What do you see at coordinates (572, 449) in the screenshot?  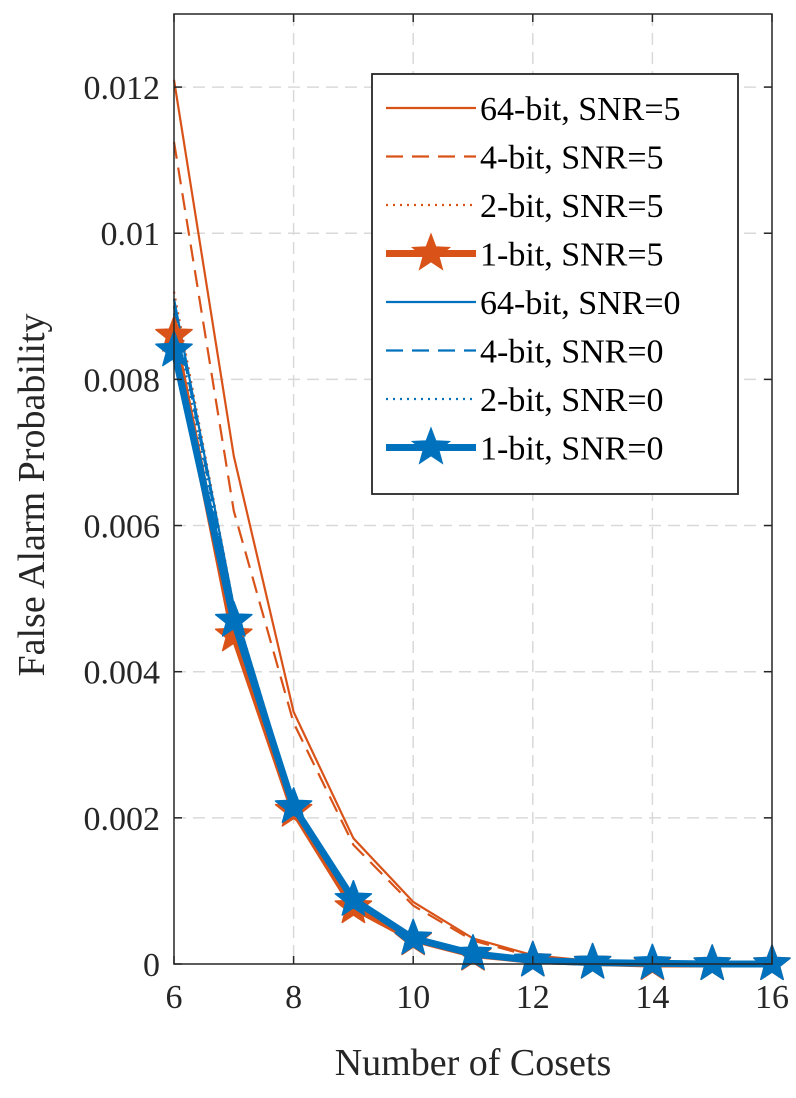 I see `legend-label-8: 1-bit, SNR=0` at bounding box center [572, 449].